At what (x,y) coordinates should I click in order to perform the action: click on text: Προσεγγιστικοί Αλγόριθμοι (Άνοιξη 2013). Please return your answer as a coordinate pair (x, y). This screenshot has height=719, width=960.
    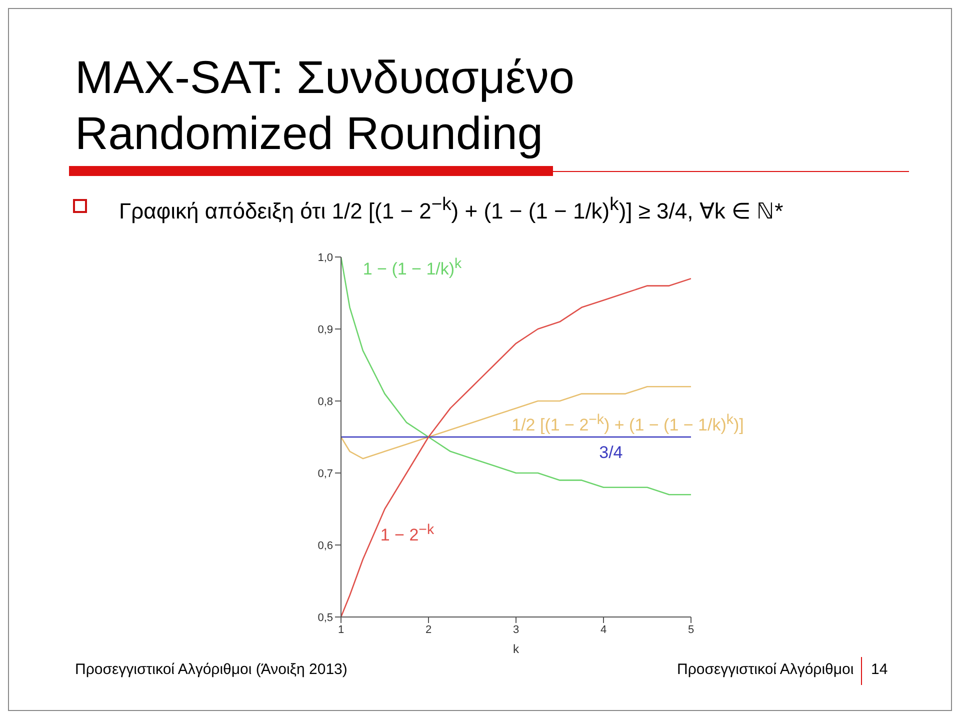
    Looking at the image, I should click on (211, 669).